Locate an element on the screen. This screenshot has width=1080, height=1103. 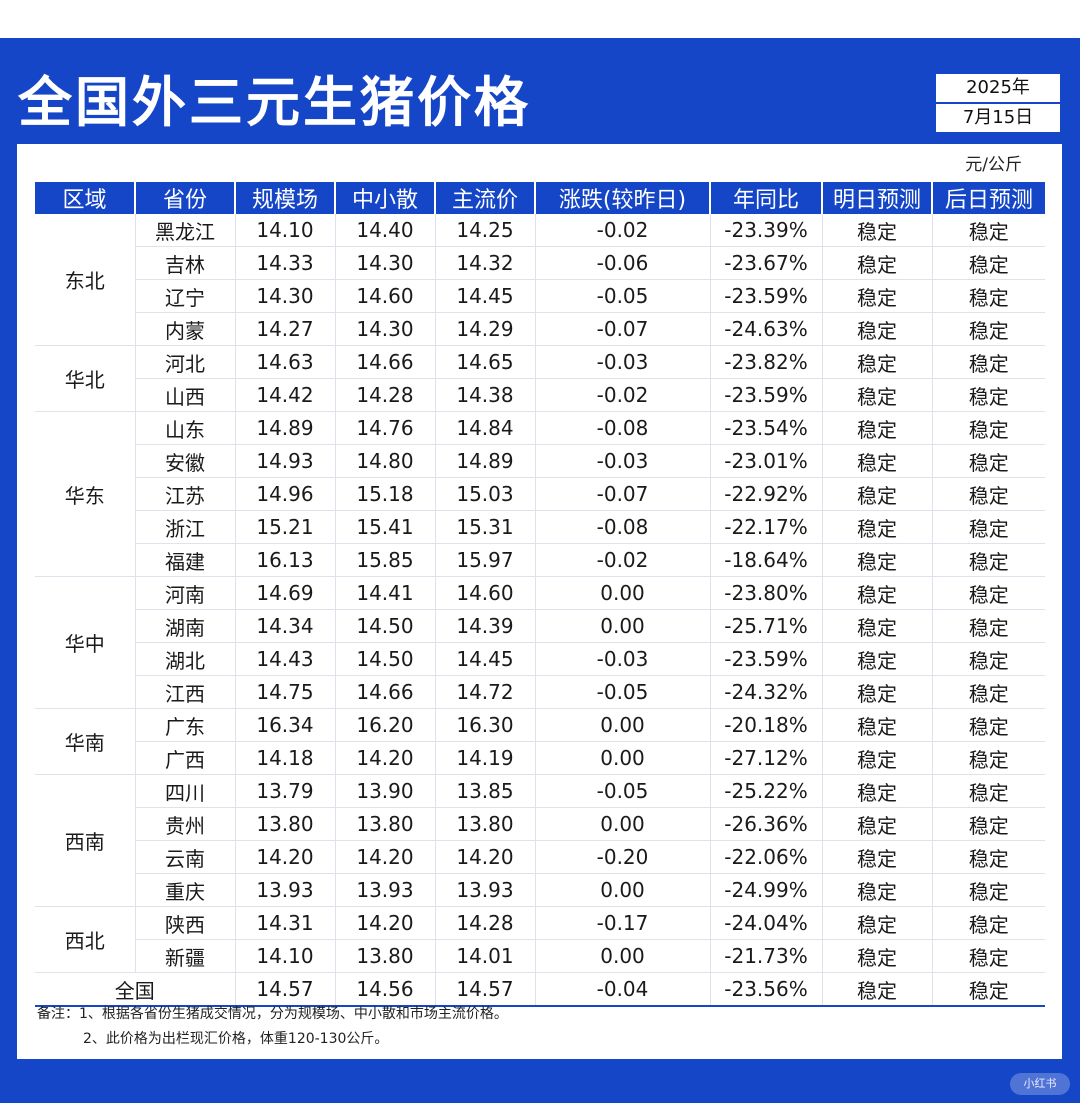
mainstream-cell: 13.93 is located at coordinates (484, 890).